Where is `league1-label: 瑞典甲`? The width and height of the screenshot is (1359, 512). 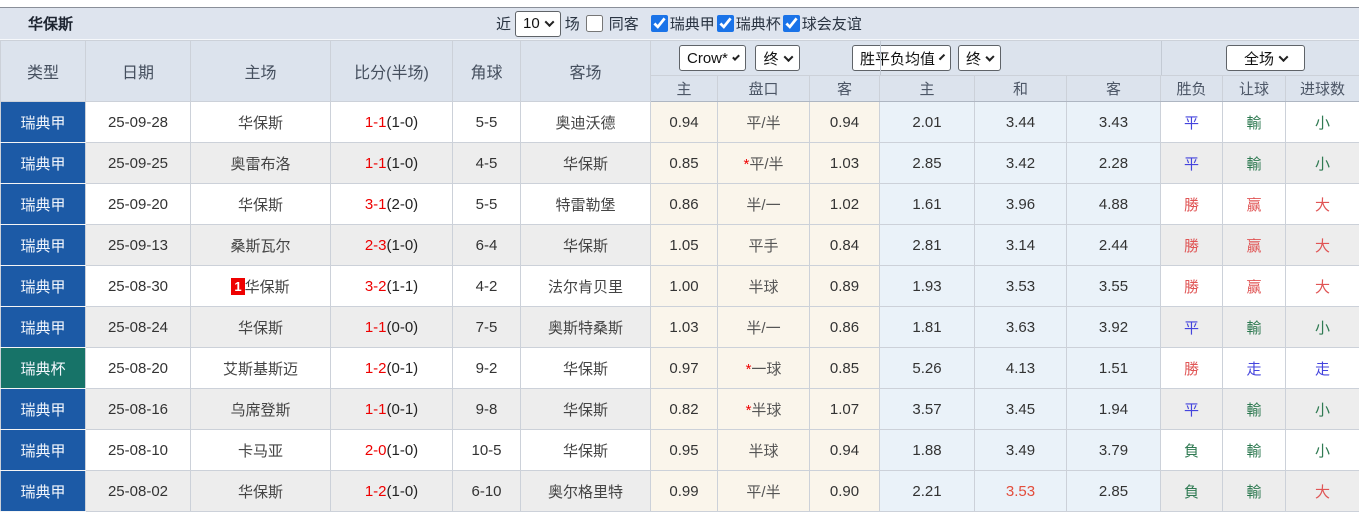
league1-label: 瑞典甲 is located at coordinates (692, 24).